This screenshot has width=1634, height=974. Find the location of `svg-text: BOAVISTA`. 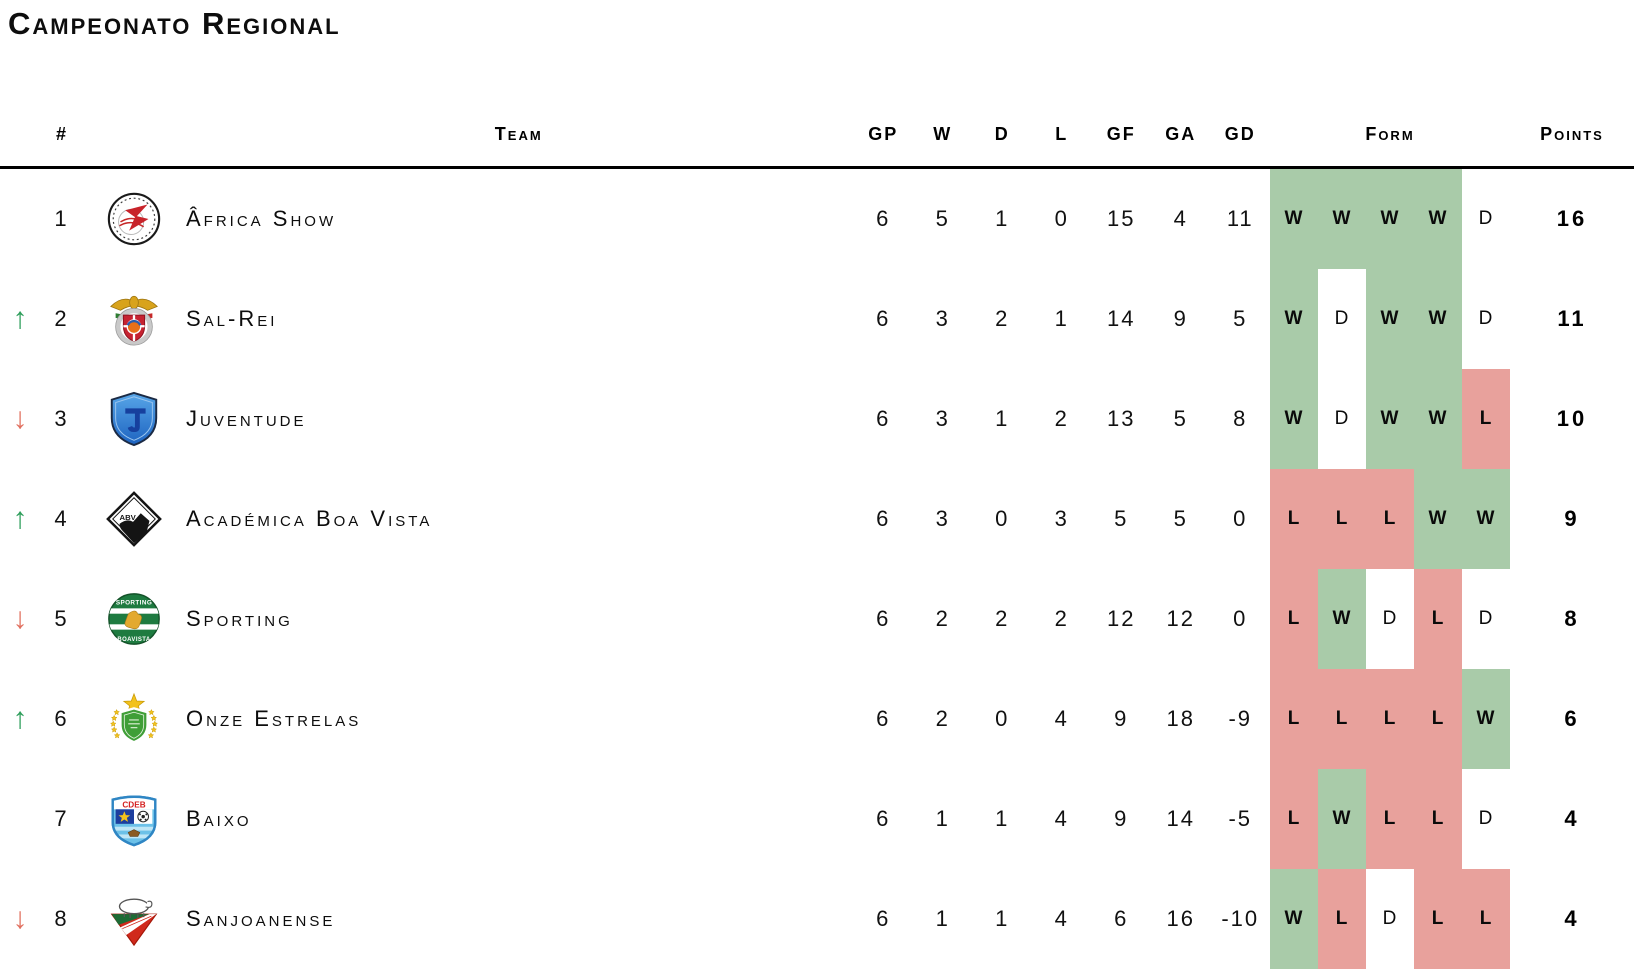

svg-text: BOAVISTA is located at coordinates (133, 640).